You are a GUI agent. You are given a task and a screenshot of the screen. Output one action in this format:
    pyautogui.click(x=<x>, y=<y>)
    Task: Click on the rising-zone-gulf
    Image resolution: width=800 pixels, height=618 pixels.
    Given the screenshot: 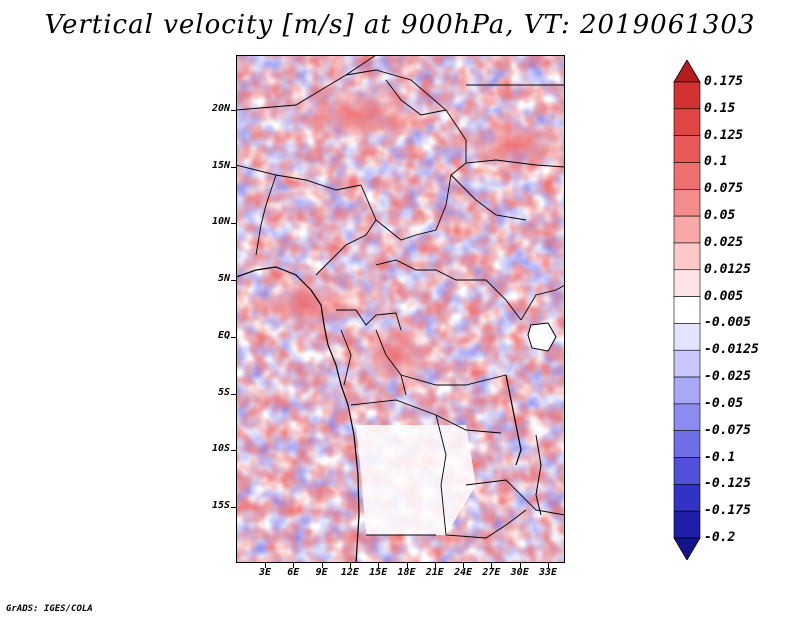 What is the action you would take?
    pyautogui.click(x=306, y=305)
    